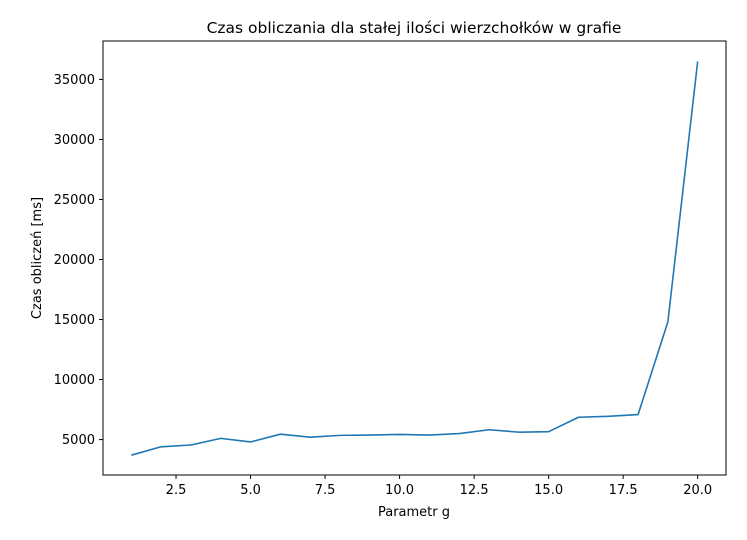  What do you see at coordinates (74, 260) in the screenshot?
I see `y-tick-label: 20000` at bounding box center [74, 260].